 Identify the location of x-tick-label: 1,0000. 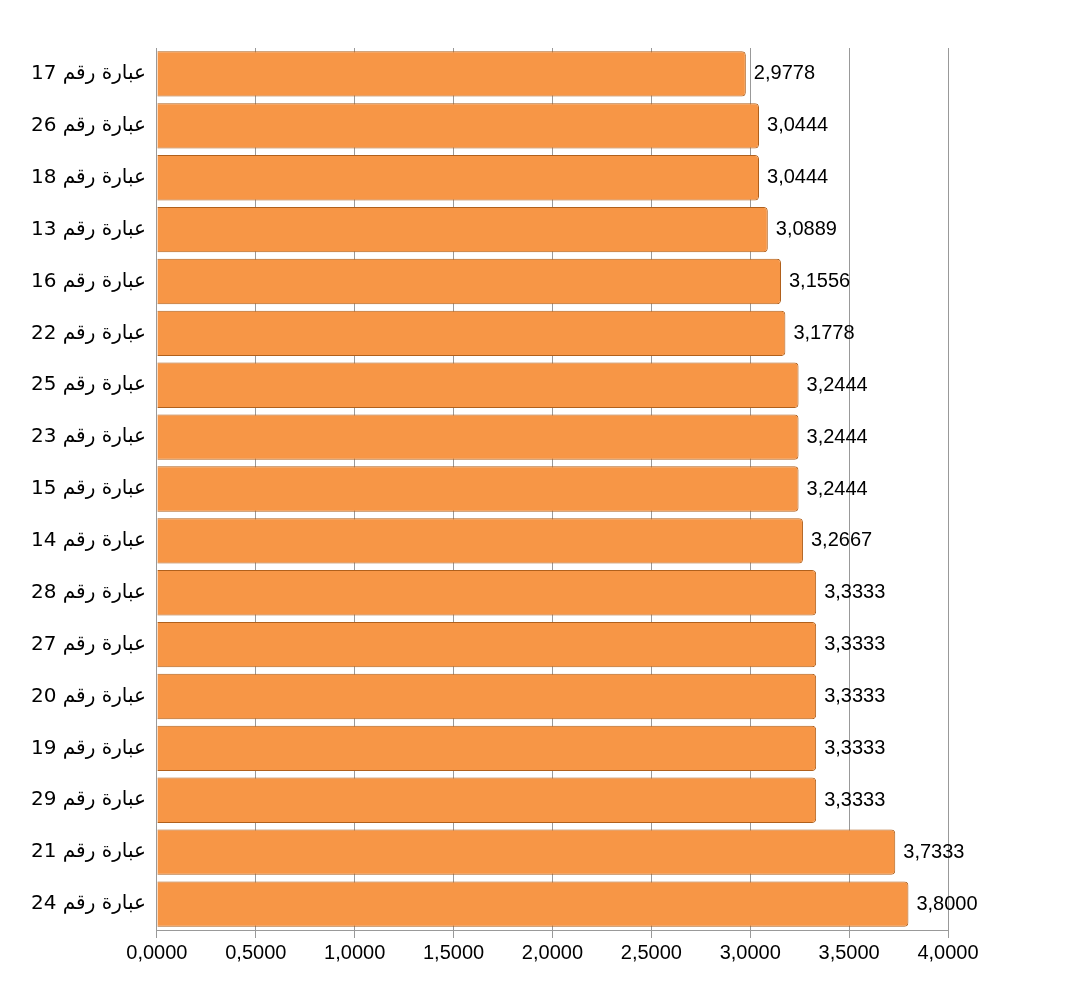
(355, 951).